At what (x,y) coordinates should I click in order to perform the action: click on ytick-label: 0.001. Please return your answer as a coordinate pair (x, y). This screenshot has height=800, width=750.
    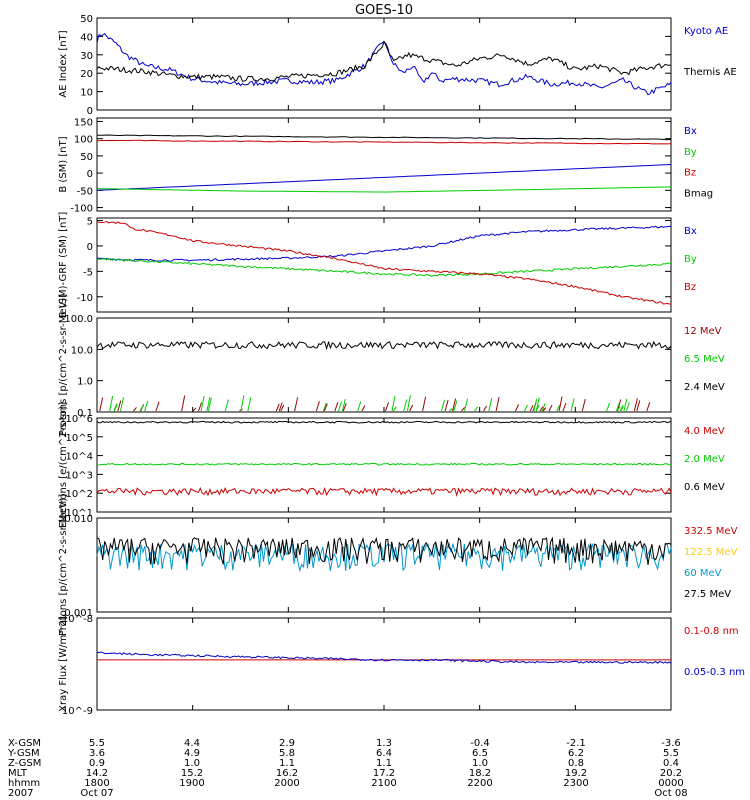
    Looking at the image, I should click on (78, 613).